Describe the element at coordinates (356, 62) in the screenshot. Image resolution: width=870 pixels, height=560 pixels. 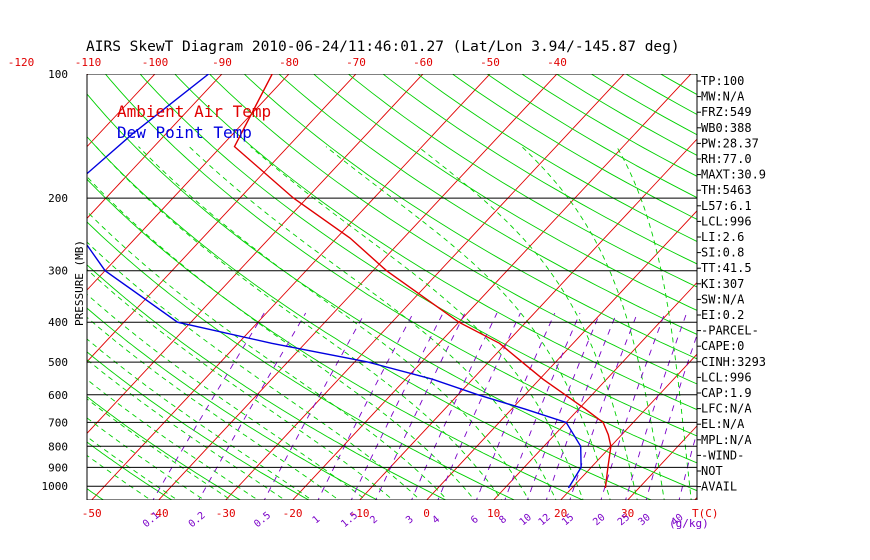
I see `top-temperature-tick: -70` at that location.